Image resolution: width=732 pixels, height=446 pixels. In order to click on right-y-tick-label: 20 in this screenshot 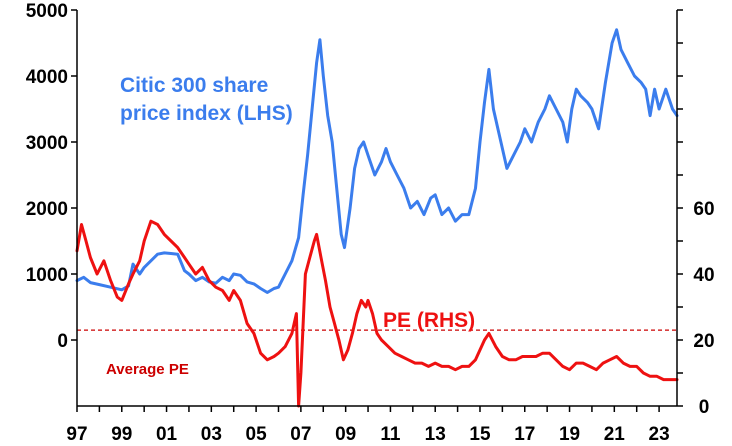, I will do `click(703, 341)`.